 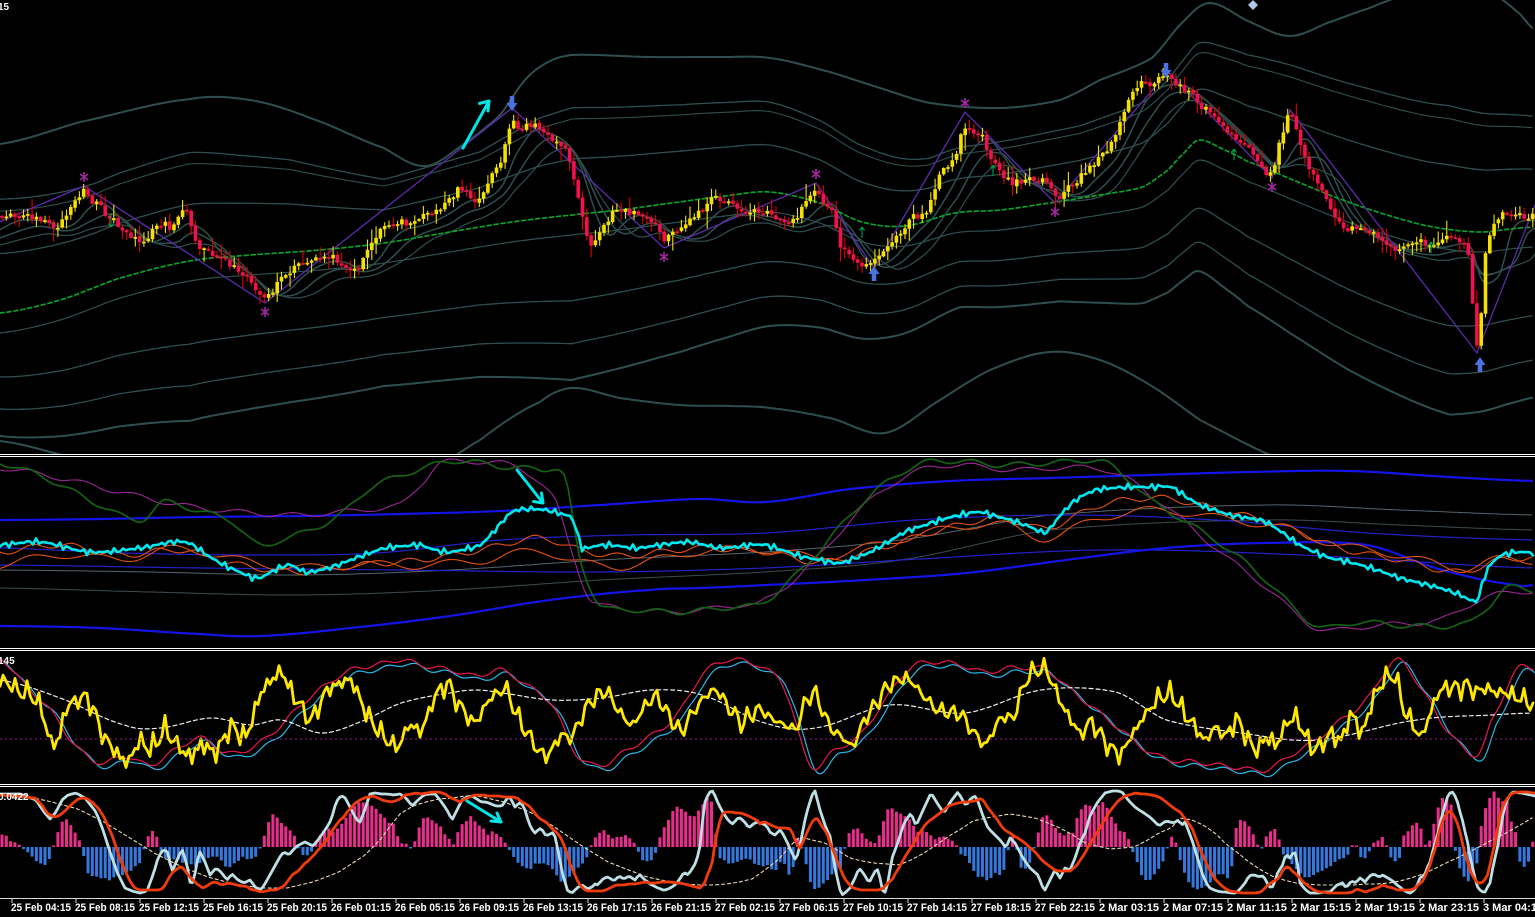 What do you see at coordinates (937, 908) in the screenshot?
I see `svg-text: 27 Feb 14:15` at bounding box center [937, 908].